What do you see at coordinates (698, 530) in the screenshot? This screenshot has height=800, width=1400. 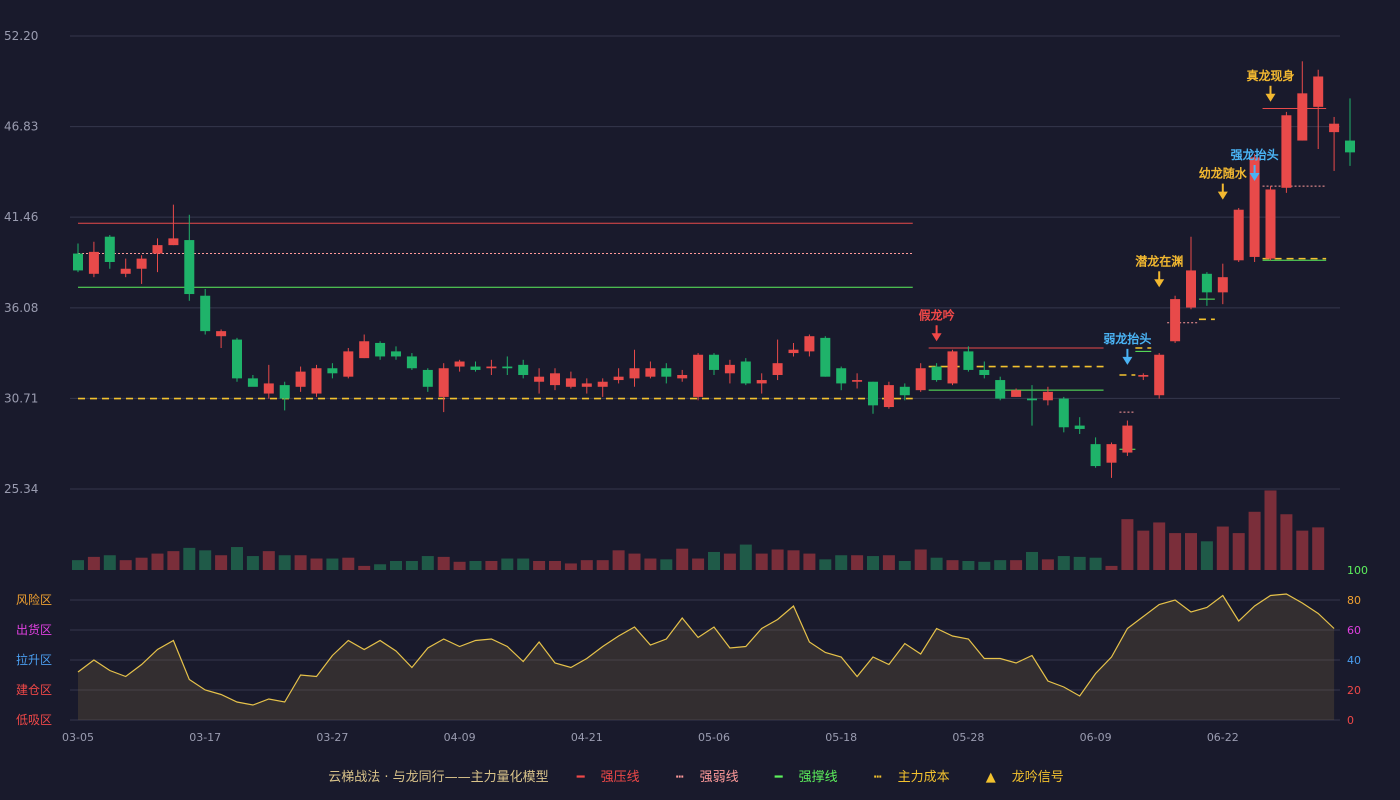 I see `volume-bars` at bounding box center [698, 530].